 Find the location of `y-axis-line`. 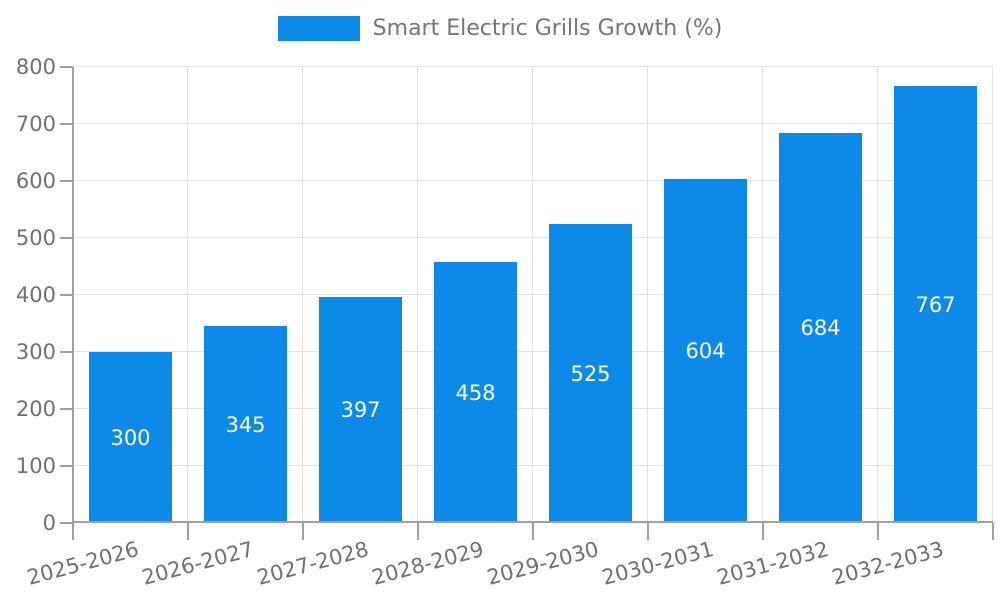

y-axis-line is located at coordinates (73, 295).